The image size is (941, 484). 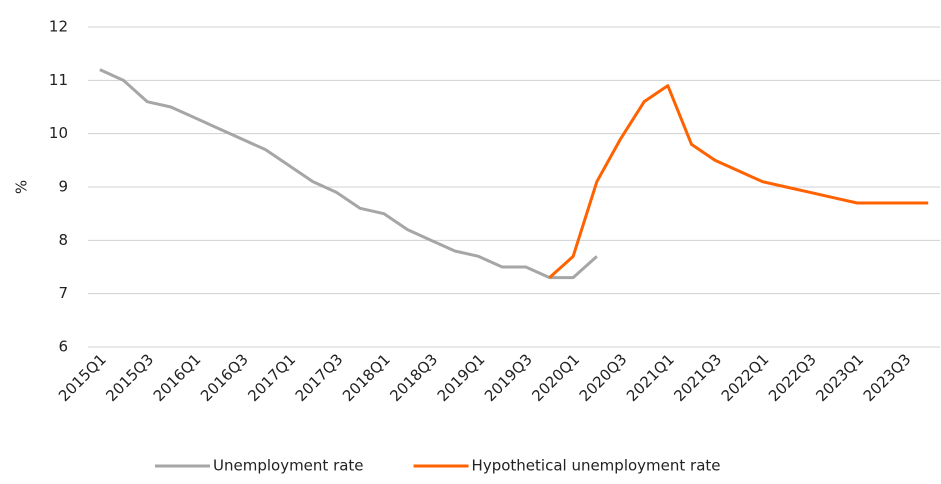 What do you see at coordinates (63, 293) in the screenshot?
I see `y-tick-label: 7` at bounding box center [63, 293].